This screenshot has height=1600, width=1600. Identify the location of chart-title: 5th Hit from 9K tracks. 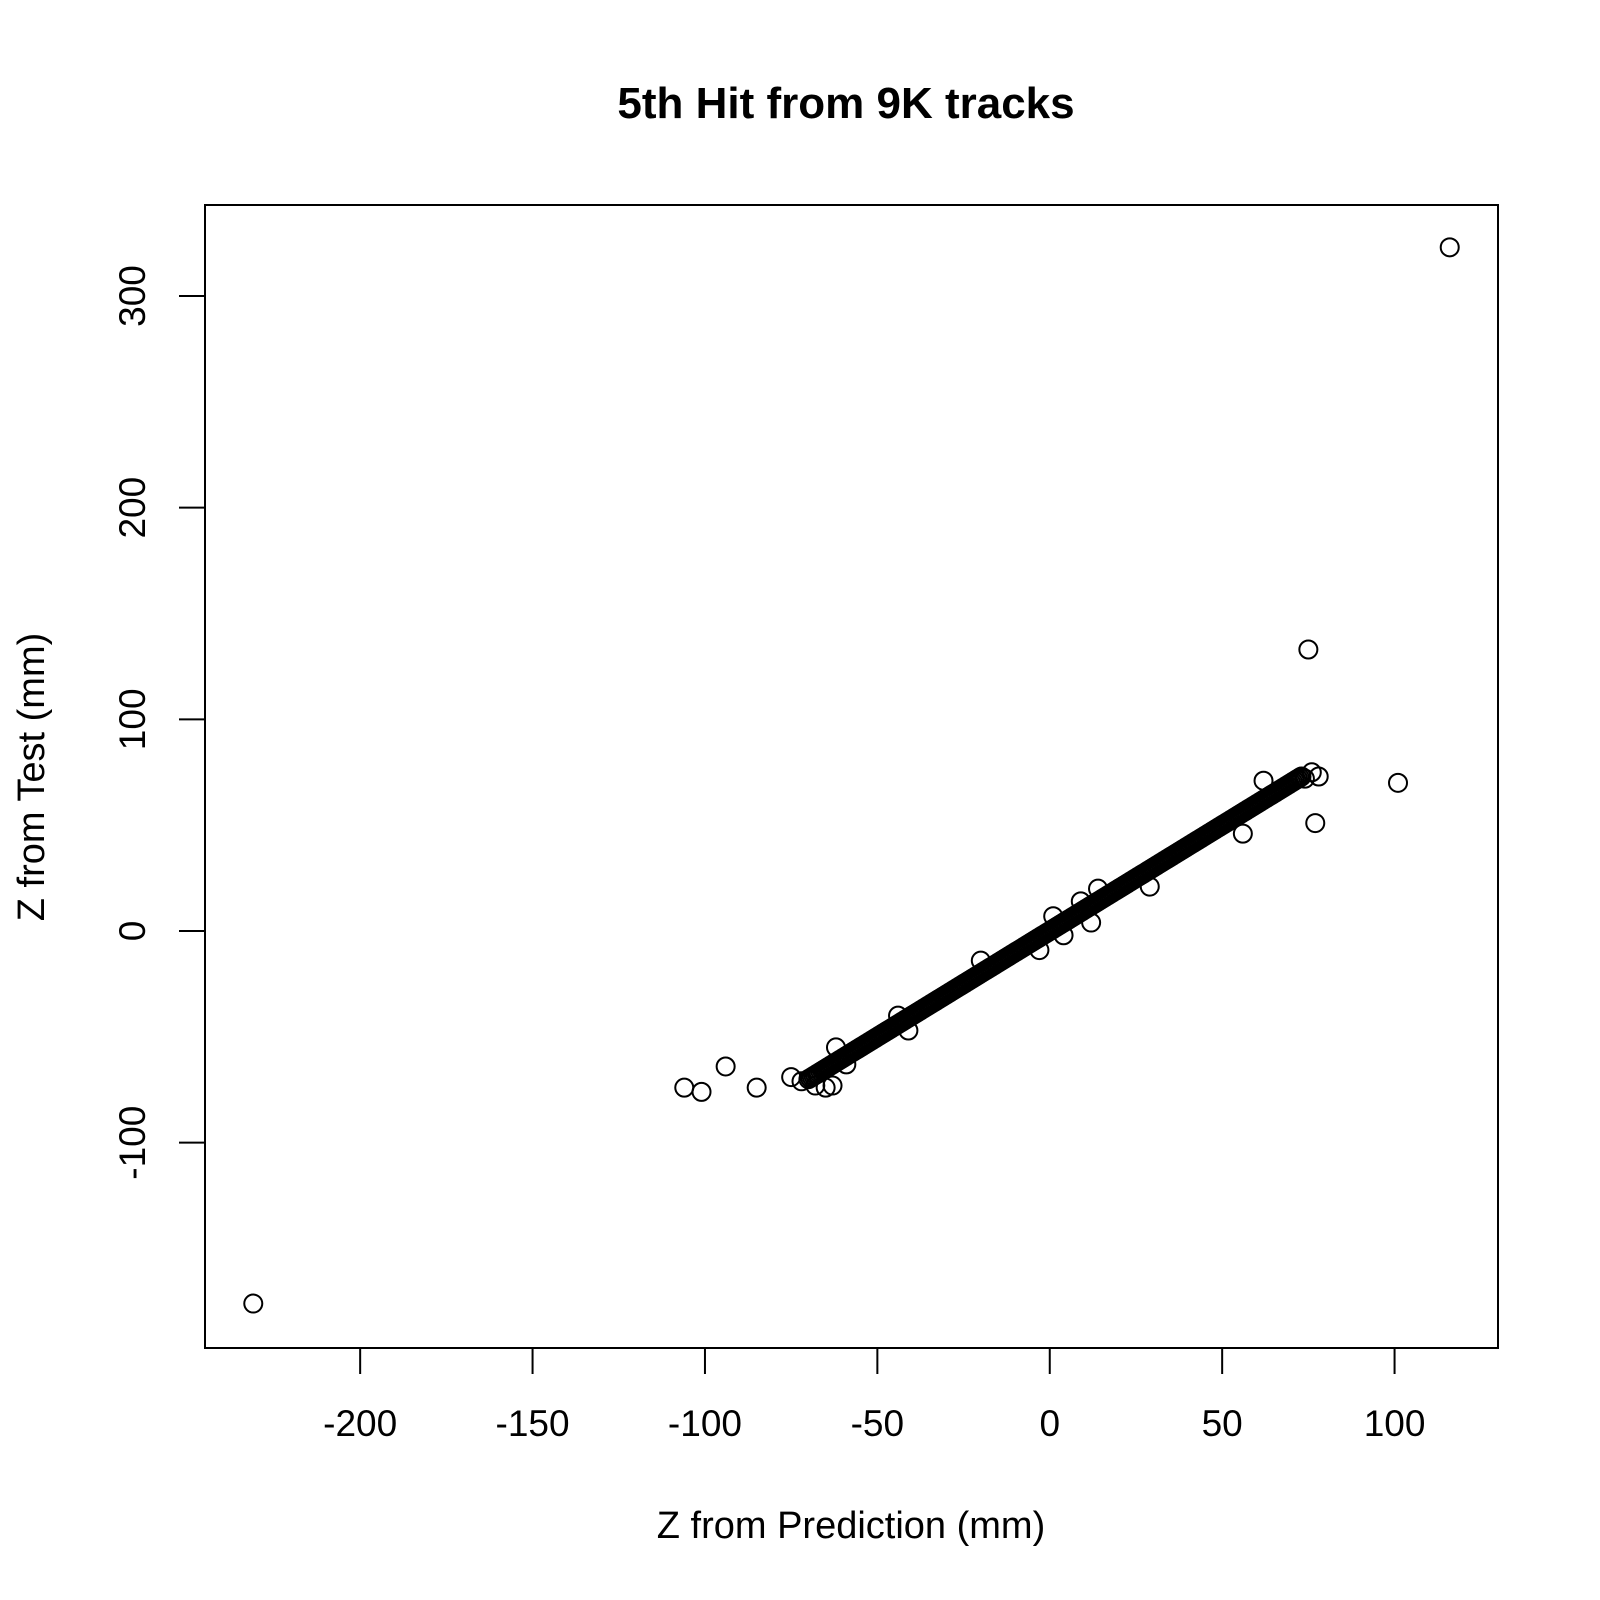
(845, 103).